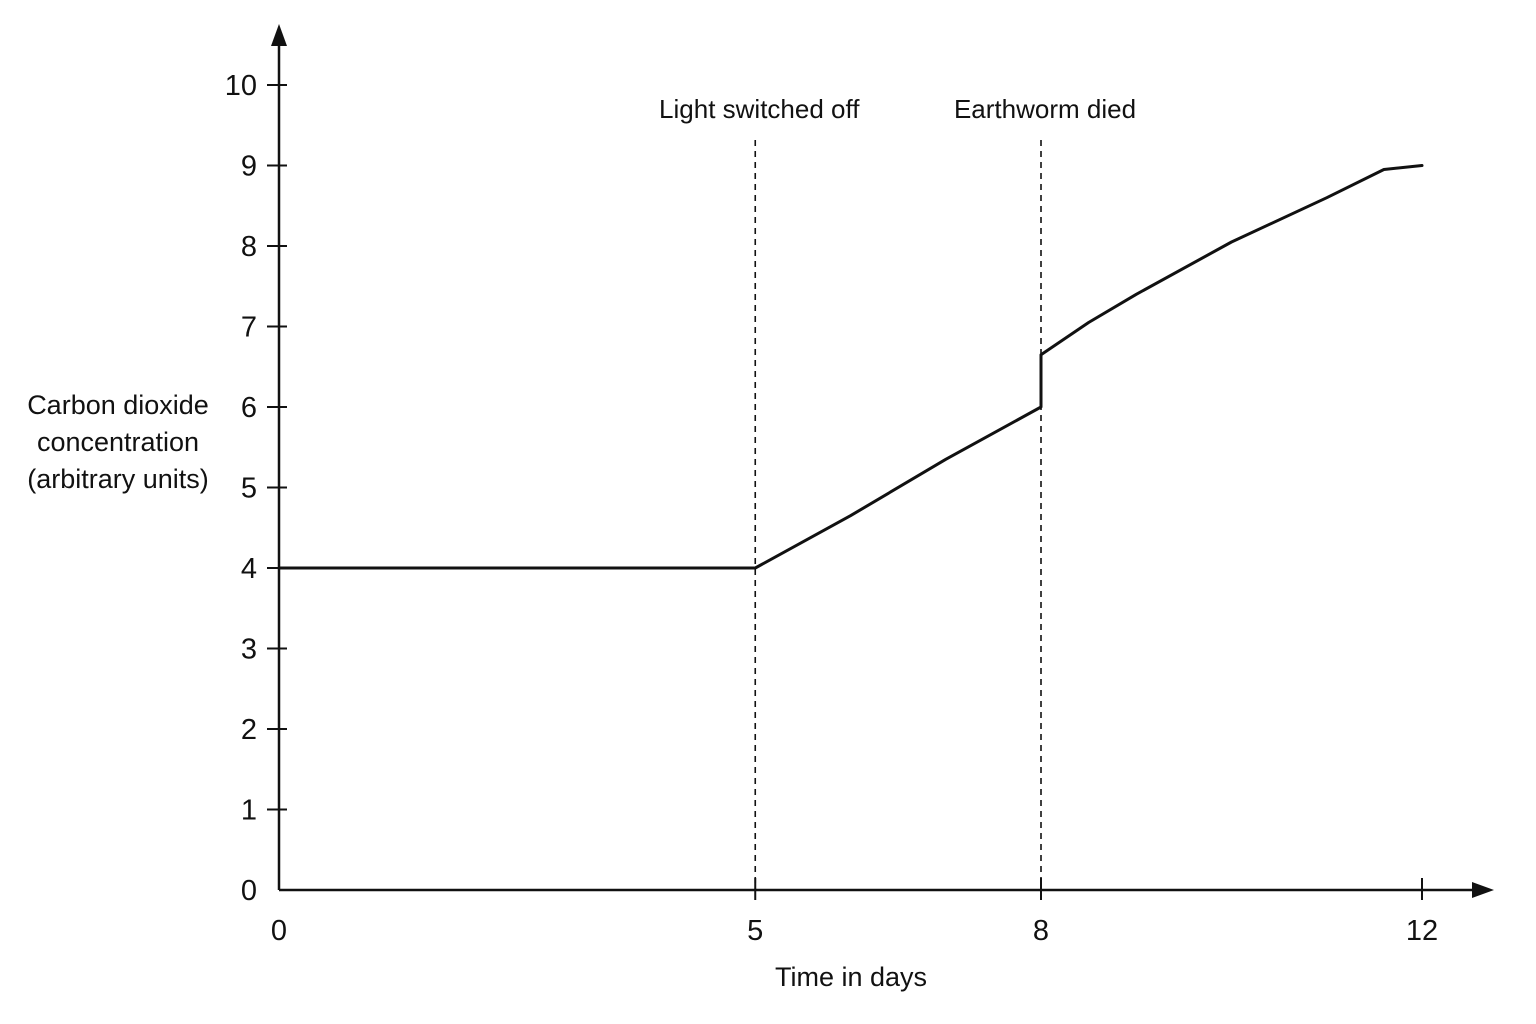 This screenshot has height=1024, width=1536. I want to click on y-tick-label: 4, so click(249, 569).